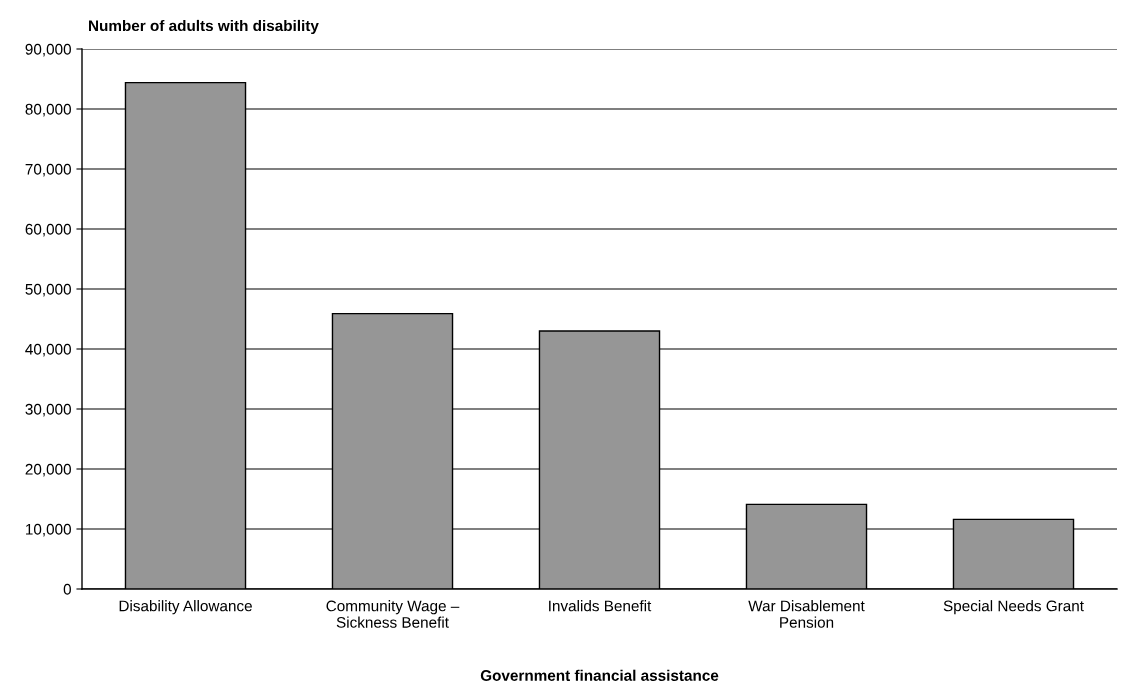 Image resolution: width=1122 pixels, height=691 pixels. Describe the element at coordinates (1013, 607) in the screenshot. I see `x-tick-label: Special Needs Grant` at that location.